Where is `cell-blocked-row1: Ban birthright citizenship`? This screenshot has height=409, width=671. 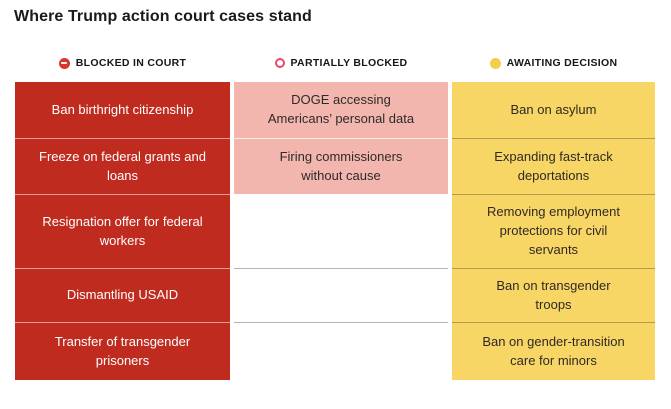
cell-blocked-row1: Ban birthright citizenship is located at coordinates (122, 110).